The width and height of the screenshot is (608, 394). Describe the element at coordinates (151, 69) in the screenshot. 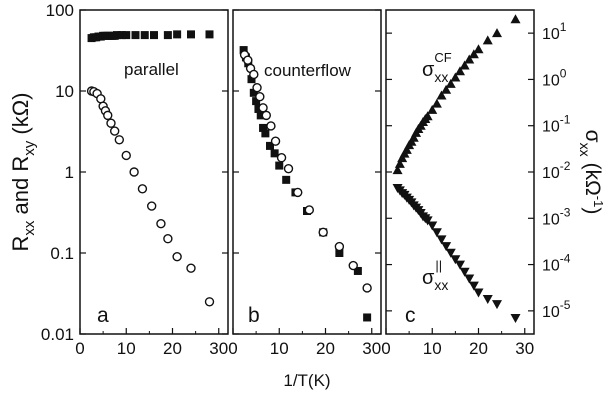

I see `panel-a-title: parallel` at that location.